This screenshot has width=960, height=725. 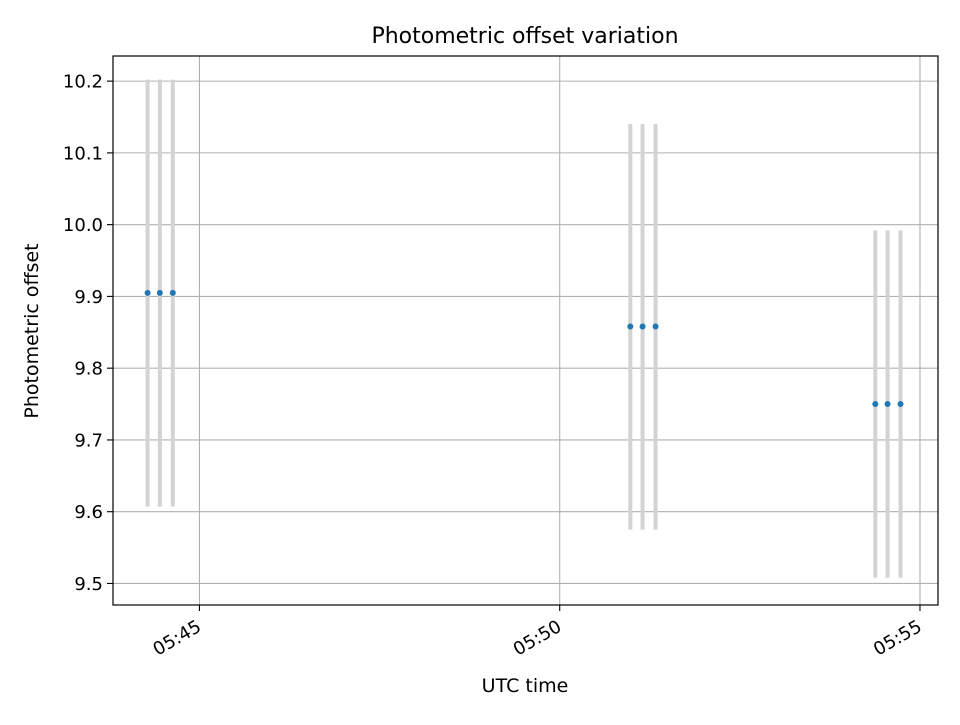 I want to click on y-tick-label: 9.9, so click(x=88, y=297).